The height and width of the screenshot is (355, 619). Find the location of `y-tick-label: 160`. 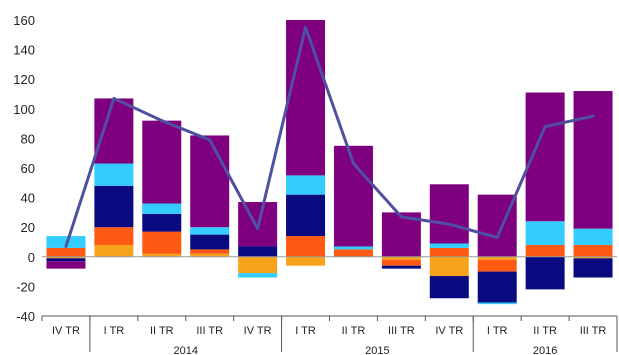

y-tick-label: 160 is located at coordinates (24, 20).